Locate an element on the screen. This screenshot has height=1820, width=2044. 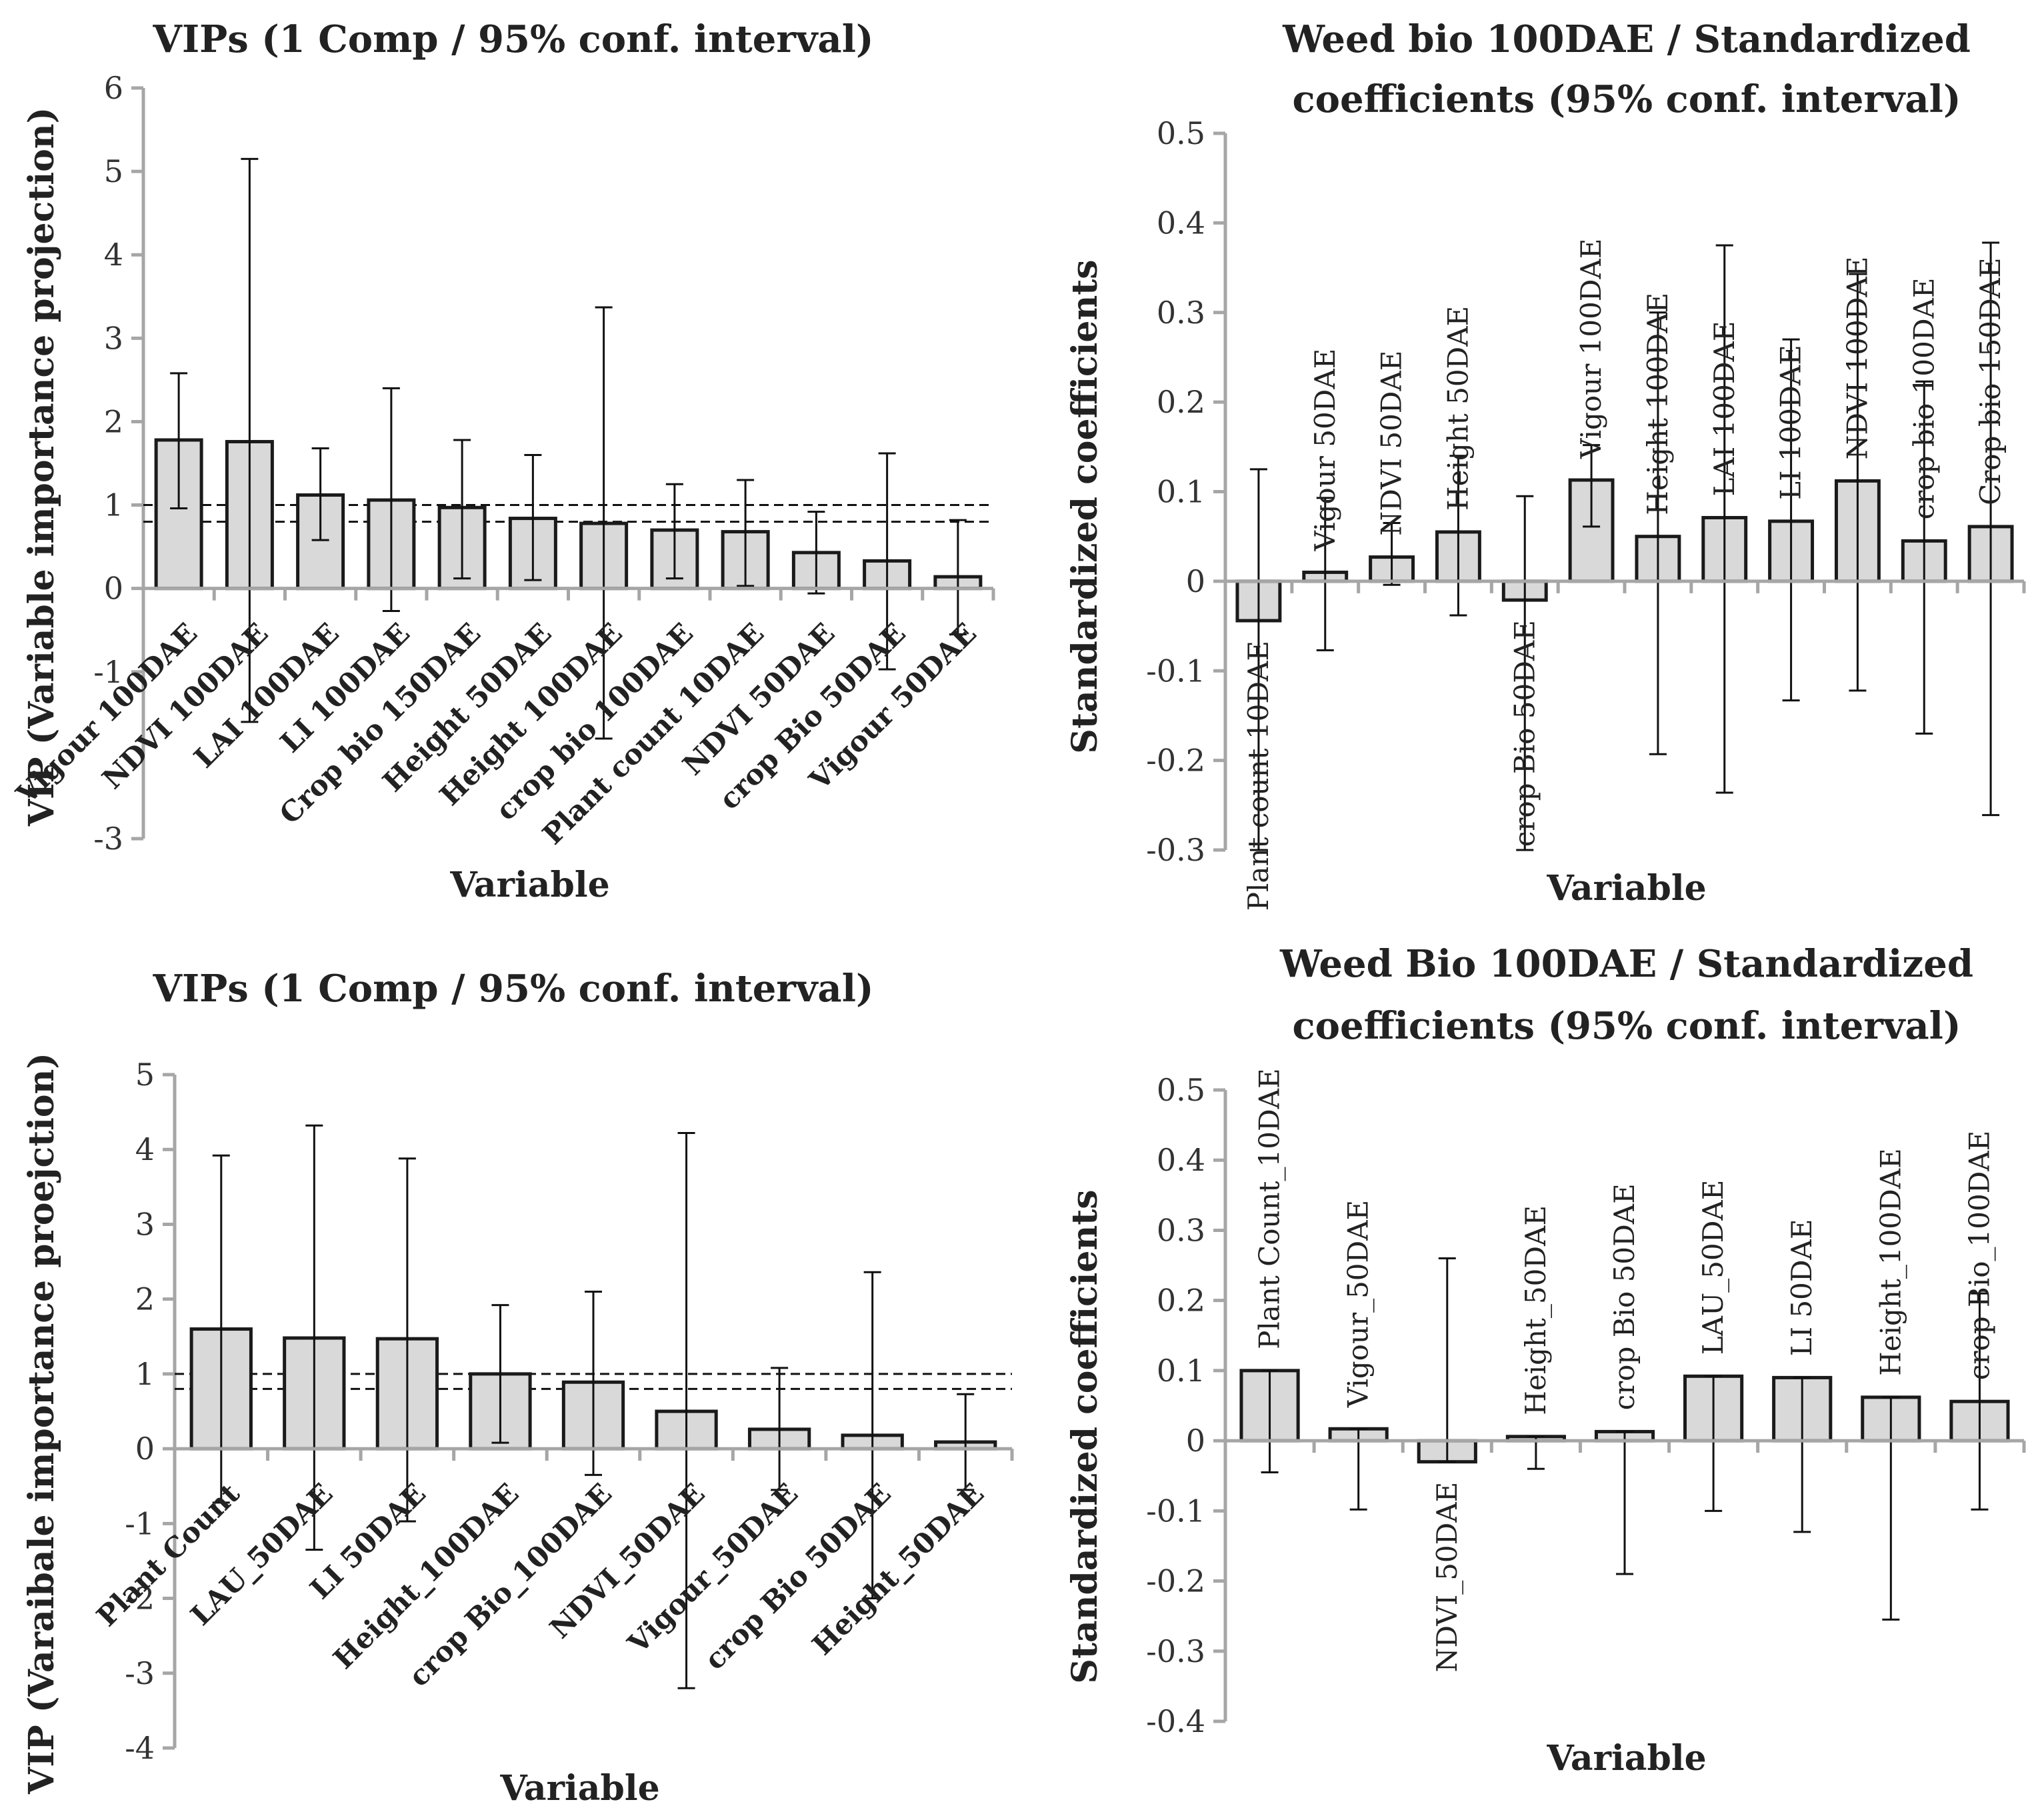
y-axis-title: VIP (Varaibale importance proejction) is located at coordinates (41, 1424).